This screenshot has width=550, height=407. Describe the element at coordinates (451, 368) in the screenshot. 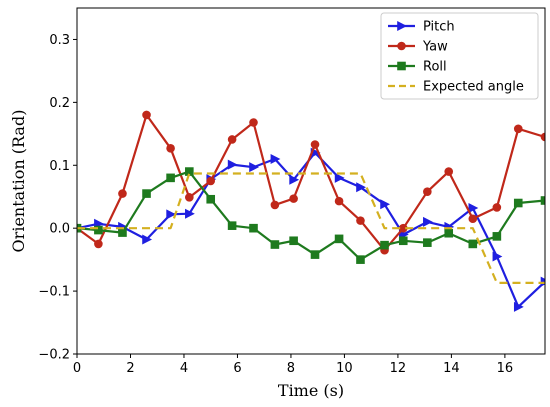

I see `x-tick-label: 14` at that location.